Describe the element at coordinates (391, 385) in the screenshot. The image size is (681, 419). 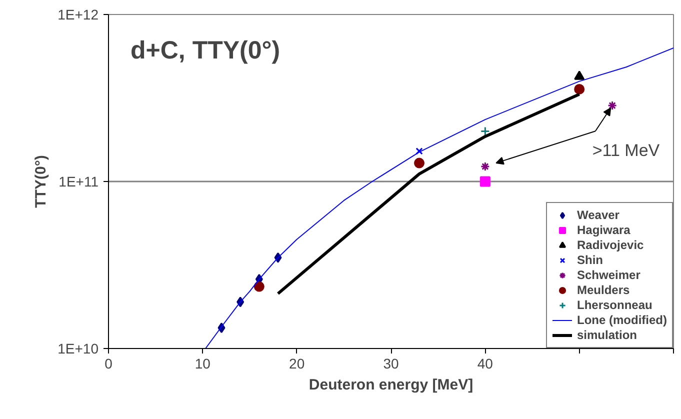
I see `x-axis-title: Deuteron energy [MeV]` at that location.